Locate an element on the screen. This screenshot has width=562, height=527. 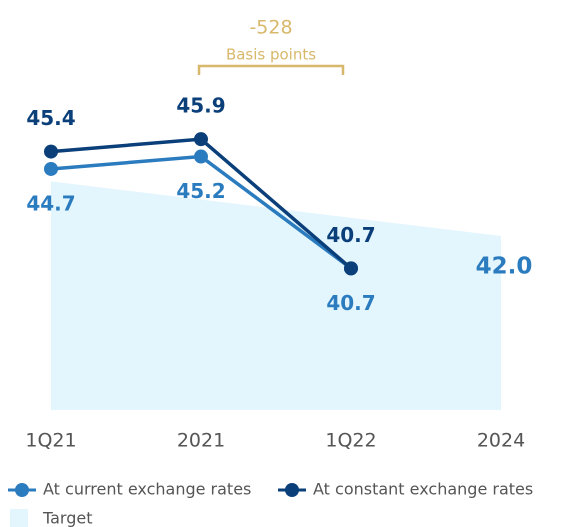
data-label: 45.4 is located at coordinates (50, 118).